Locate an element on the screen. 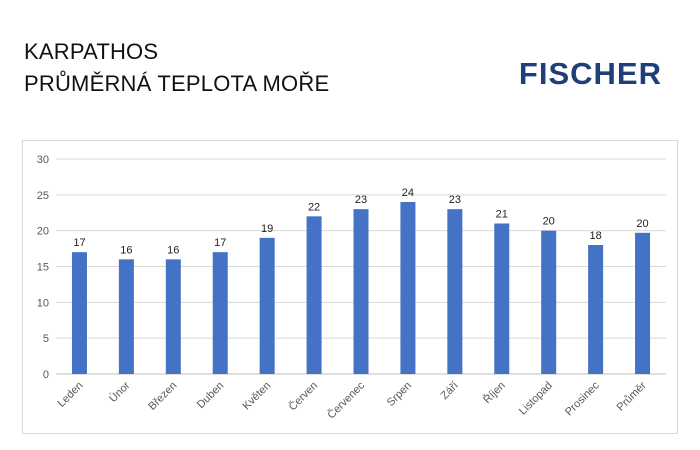 Image resolution: width=700 pixels, height=450 pixels. y-tick-label: 20 is located at coordinates (43, 232).